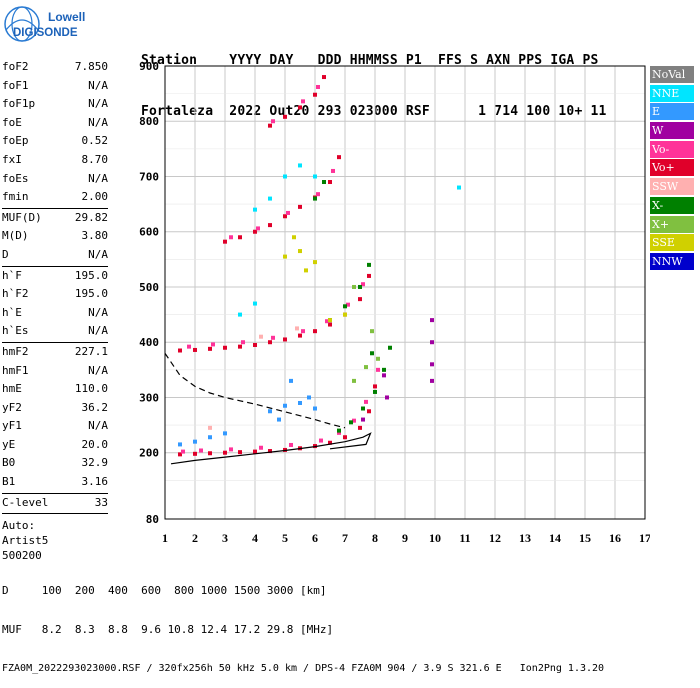 Image resolution: width=700 pixels, height=688 pixels. I want to click on y-tick-label: 200, so click(149, 453).